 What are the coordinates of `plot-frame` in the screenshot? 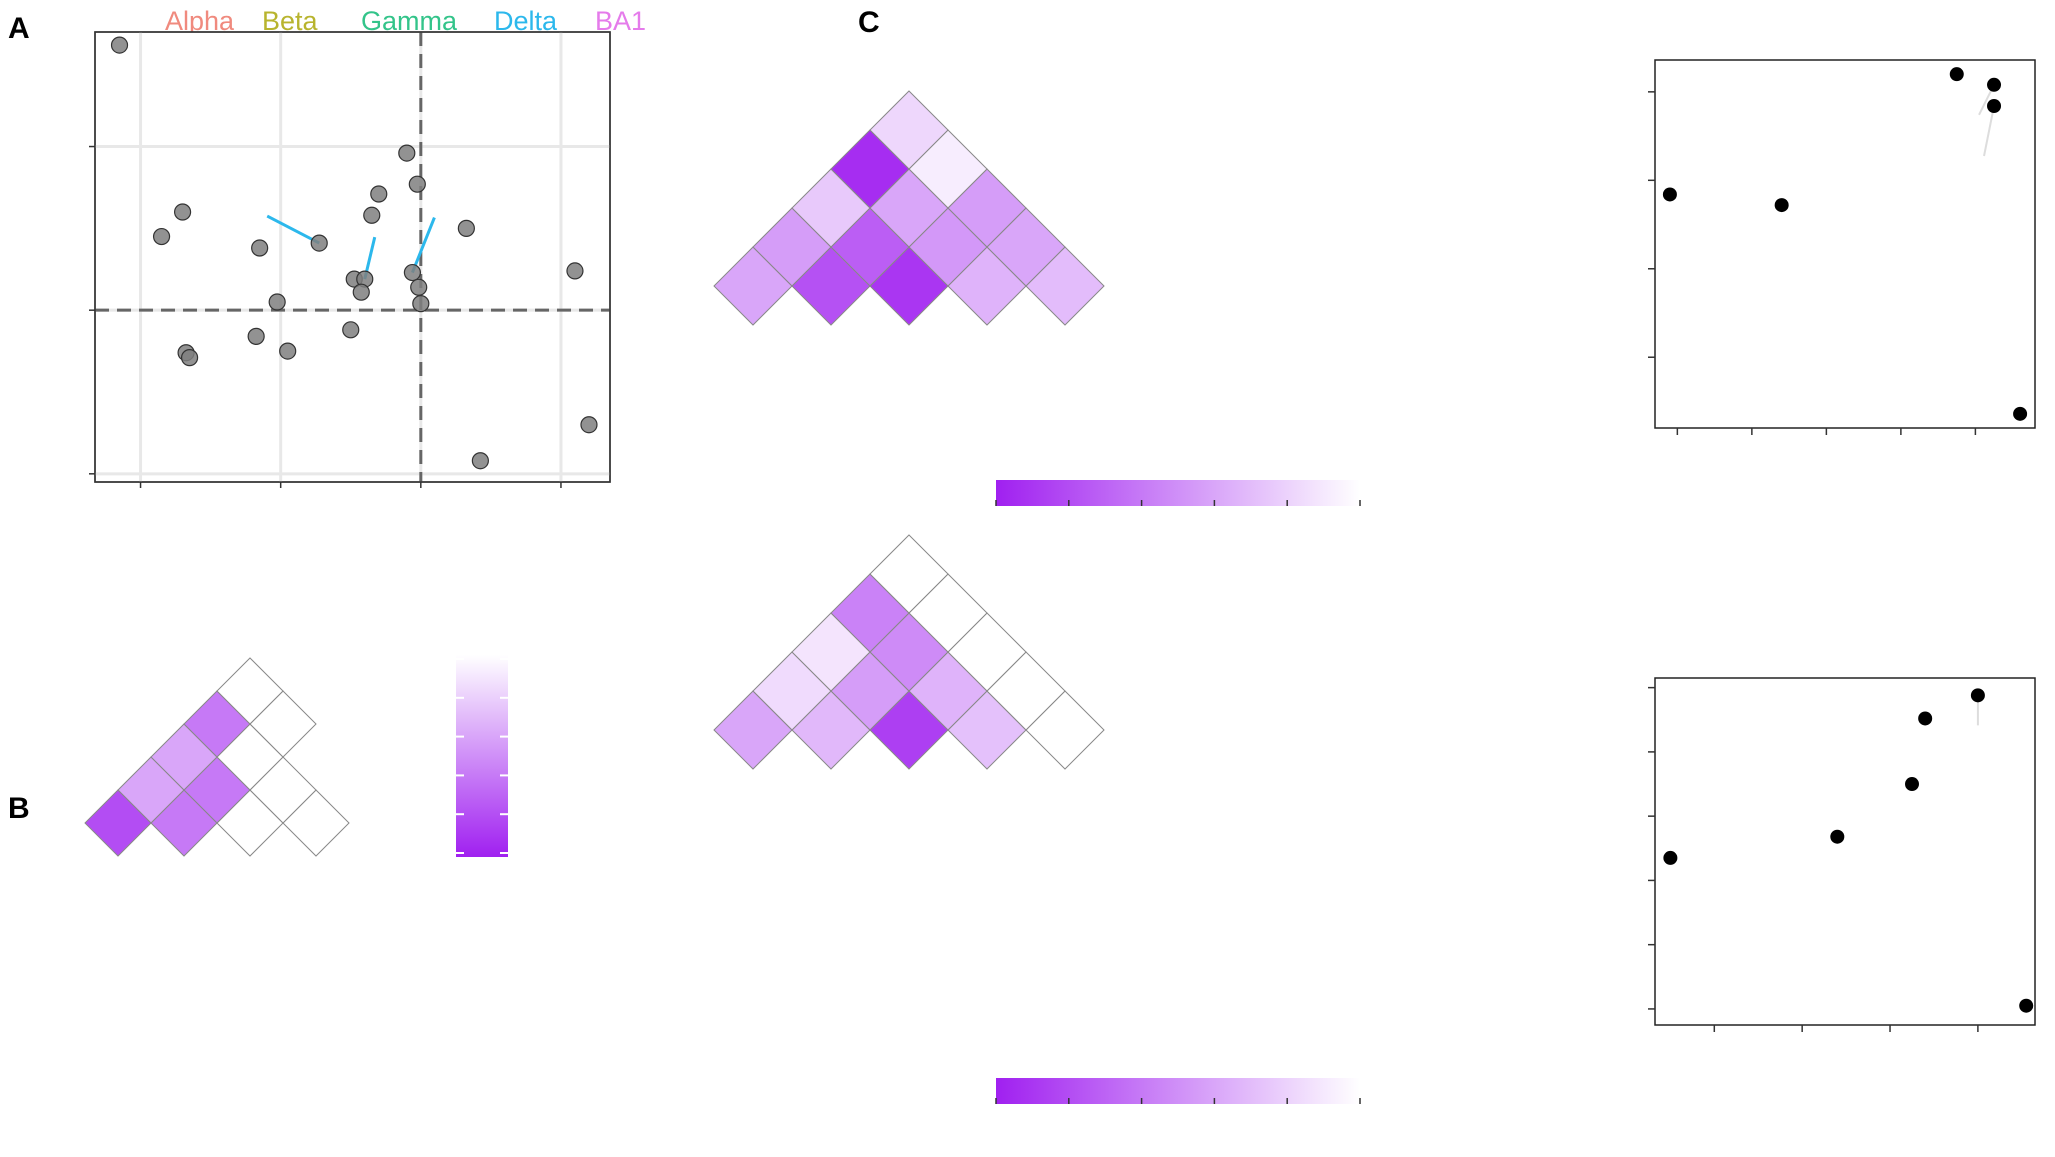 It's located at (352, 257).